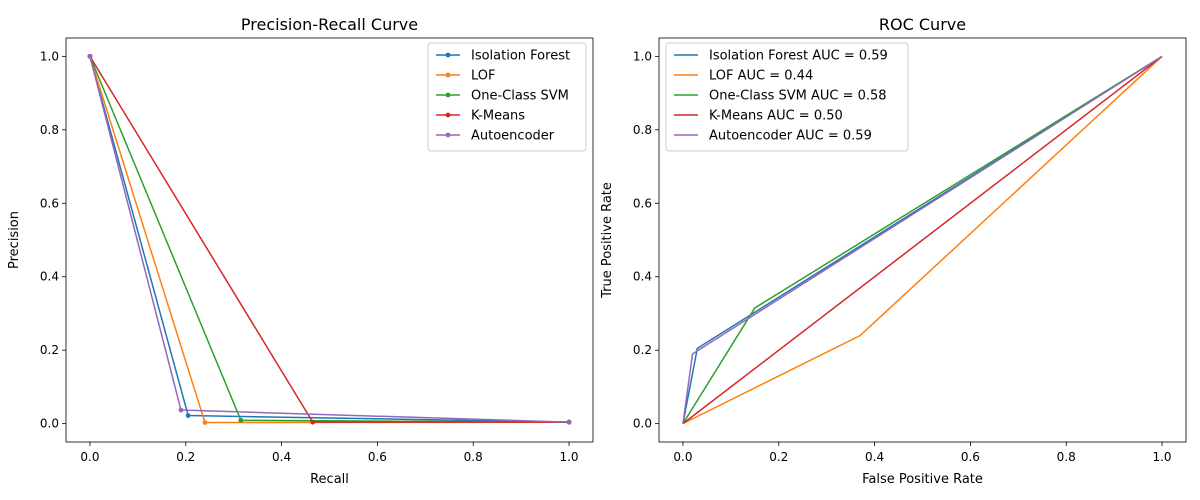 This screenshot has width=1200, height=500. What do you see at coordinates (520, 56) in the screenshot?
I see `legend-label-1: Isolation Forest` at bounding box center [520, 56].